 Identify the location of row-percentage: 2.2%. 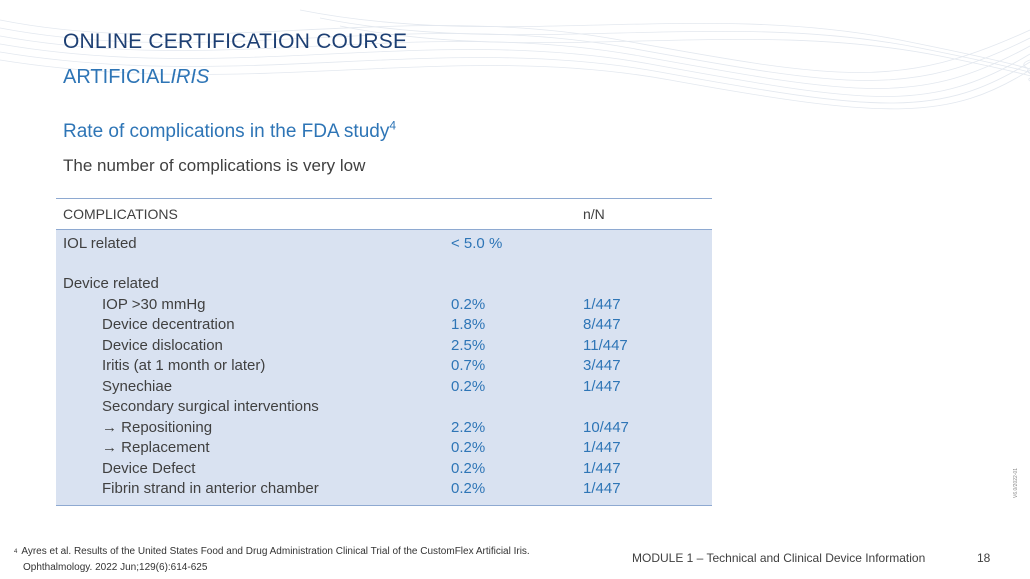
(468, 427).